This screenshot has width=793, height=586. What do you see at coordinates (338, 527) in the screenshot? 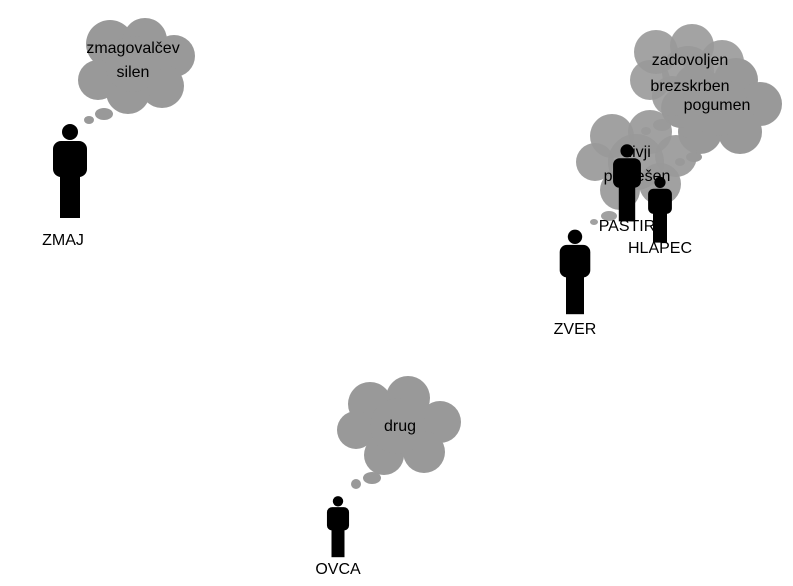
I see `ovca-figure-icon` at bounding box center [338, 527].